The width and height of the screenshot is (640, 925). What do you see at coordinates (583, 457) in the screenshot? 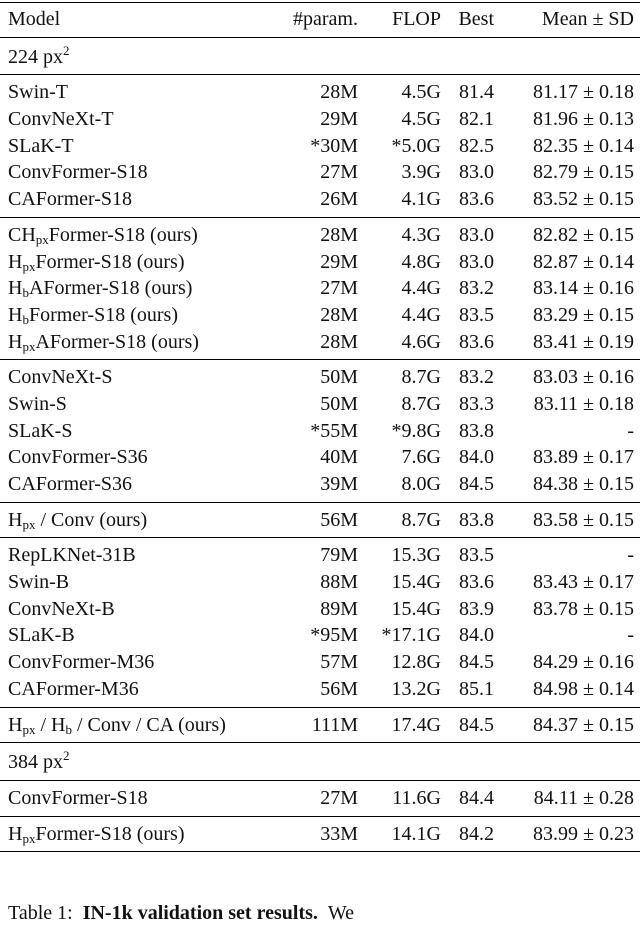
I see `mean-cell: 83.89 ± 0.17` at bounding box center [583, 457].